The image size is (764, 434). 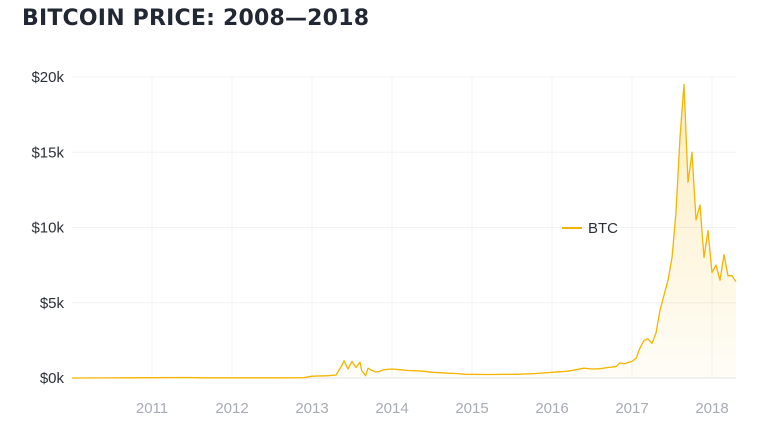 What do you see at coordinates (471, 408) in the screenshot?
I see `x-tick-label: 2015` at bounding box center [471, 408].